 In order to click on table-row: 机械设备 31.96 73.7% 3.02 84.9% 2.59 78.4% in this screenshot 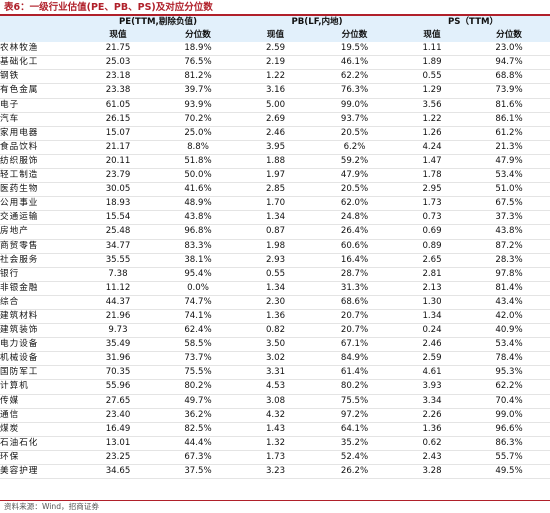, I will do `click(275, 359)`.